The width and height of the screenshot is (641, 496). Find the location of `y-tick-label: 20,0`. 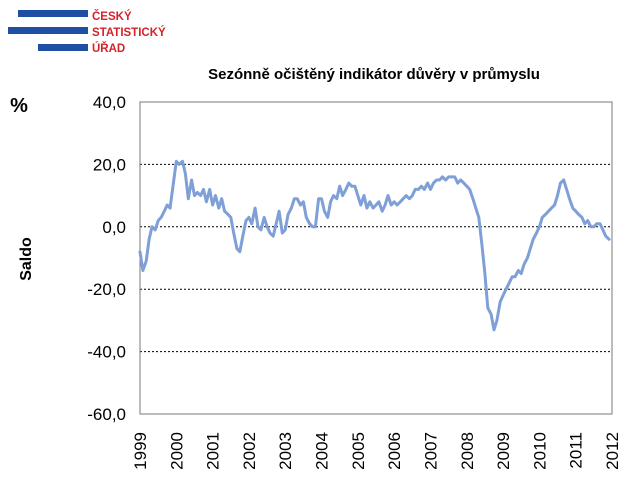

y-tick-label: 20,0 is located at coordinates (109, 164).